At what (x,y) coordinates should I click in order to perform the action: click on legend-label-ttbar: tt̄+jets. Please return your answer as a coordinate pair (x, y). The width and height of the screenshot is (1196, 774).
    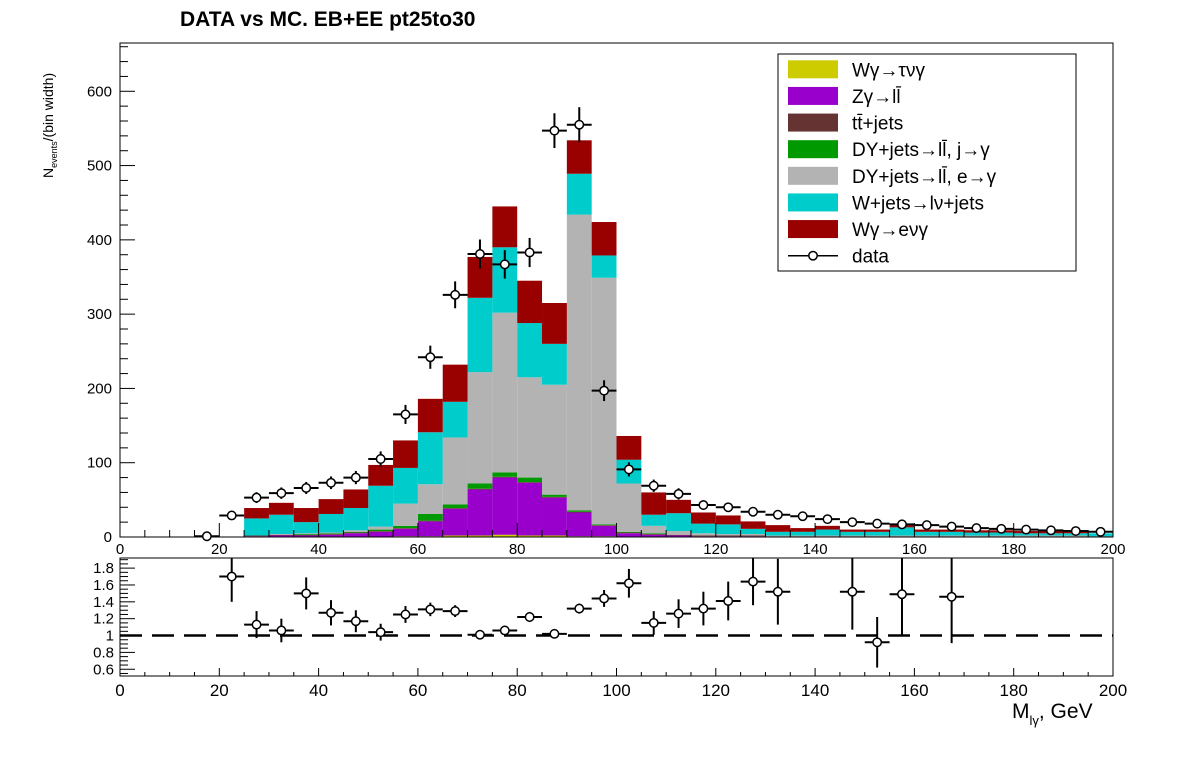
    Looking at the image, I should click on (877, 124).